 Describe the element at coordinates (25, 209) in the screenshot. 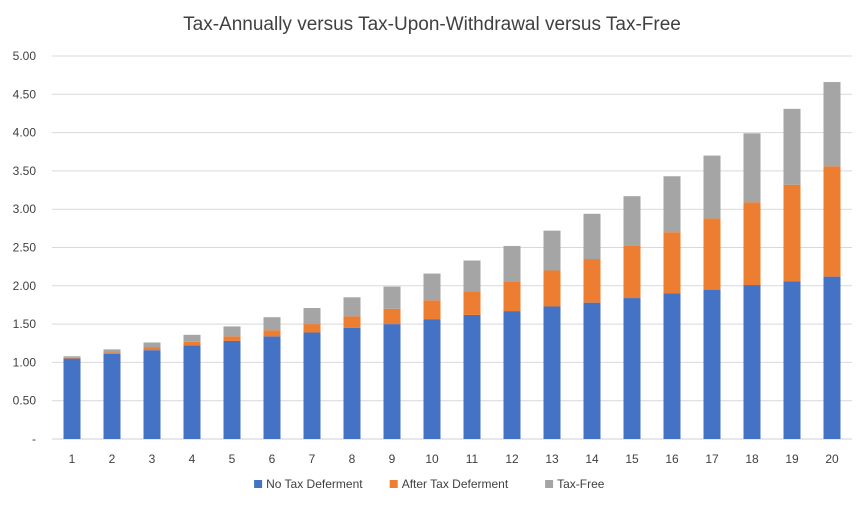

I see `y-tick-label: 3.00` at that location.